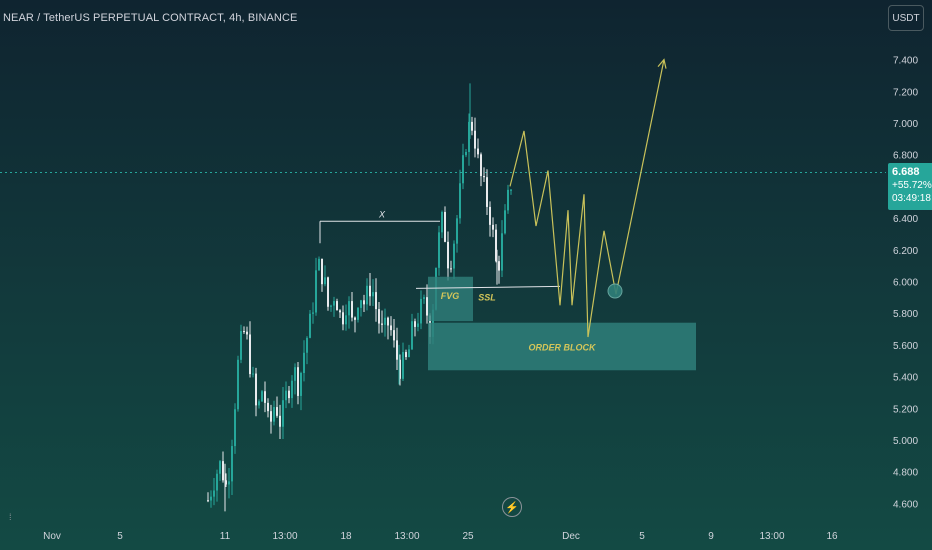 The height and width of the screenshot is (550, 932). What do you see at coordinates (662, 63) in the screenshot?
I see `projection-arrowhead` at bounding box center [662, 63].